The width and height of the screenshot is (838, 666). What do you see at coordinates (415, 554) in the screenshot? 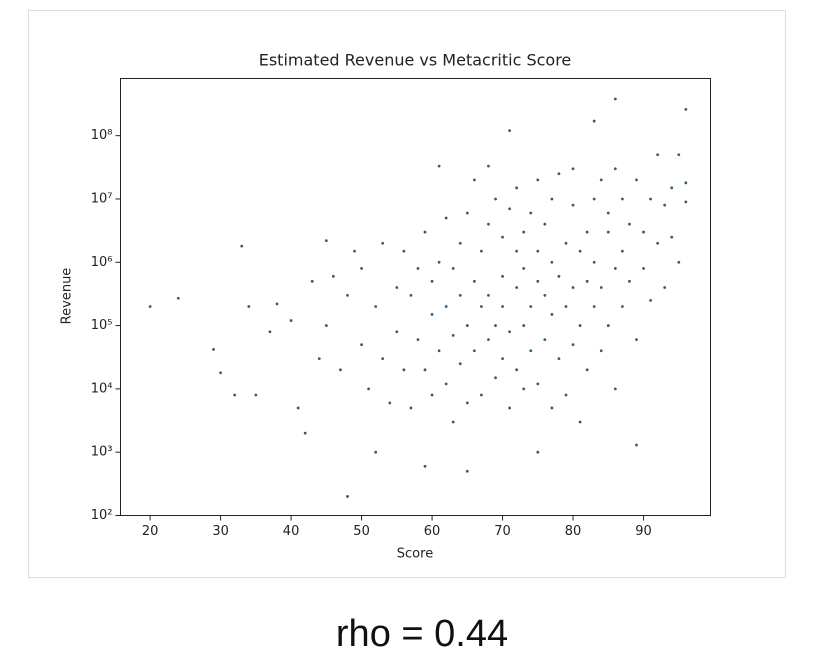
I see `x-axis-label: Score` at bounding box center [415, 554].